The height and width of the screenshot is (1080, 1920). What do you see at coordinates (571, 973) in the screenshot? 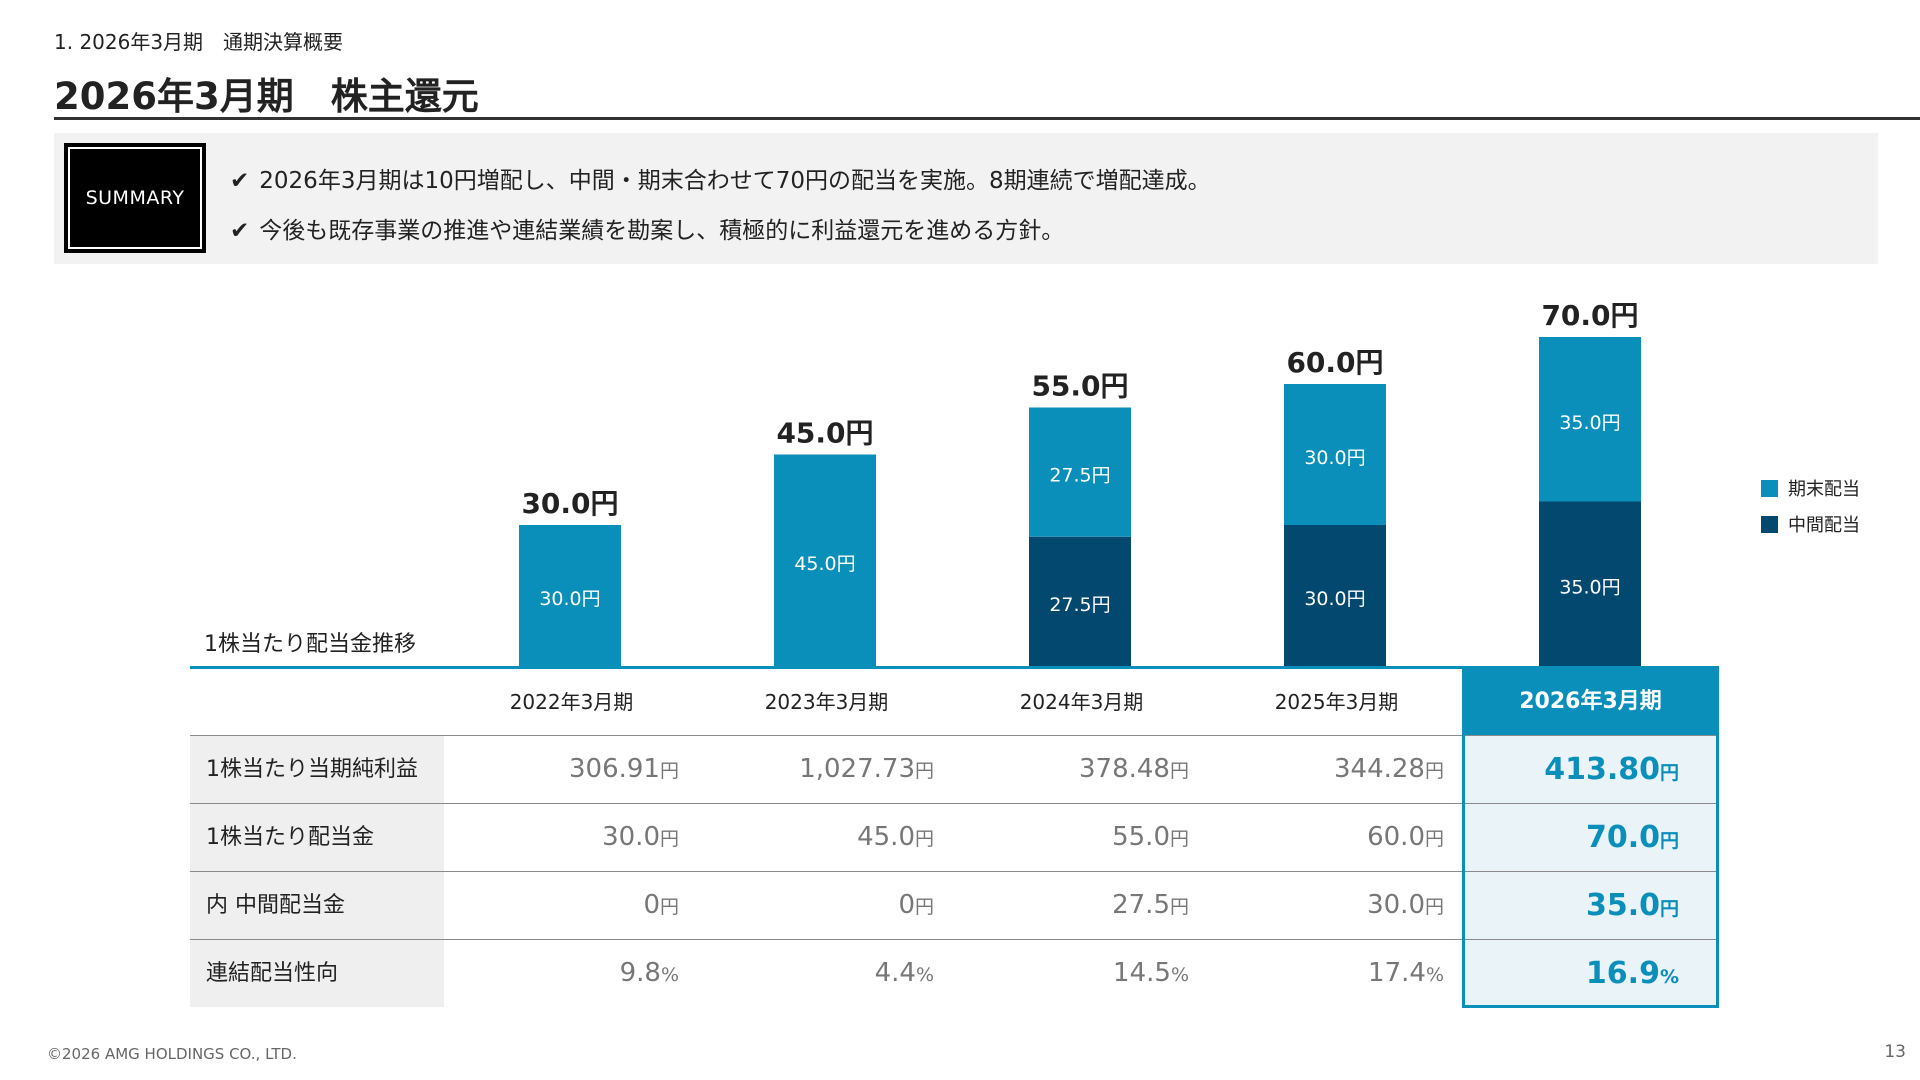
I see `table-cell: 9.8%` at bounding box center [571, 973].